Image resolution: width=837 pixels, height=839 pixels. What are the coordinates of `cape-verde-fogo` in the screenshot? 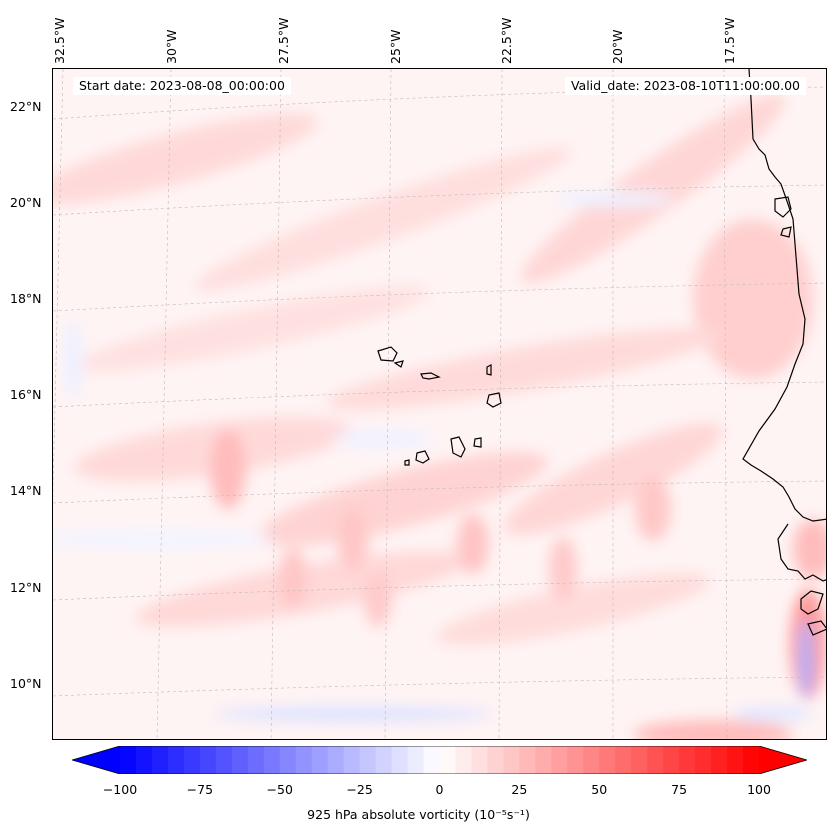 It's located at (422, 457).